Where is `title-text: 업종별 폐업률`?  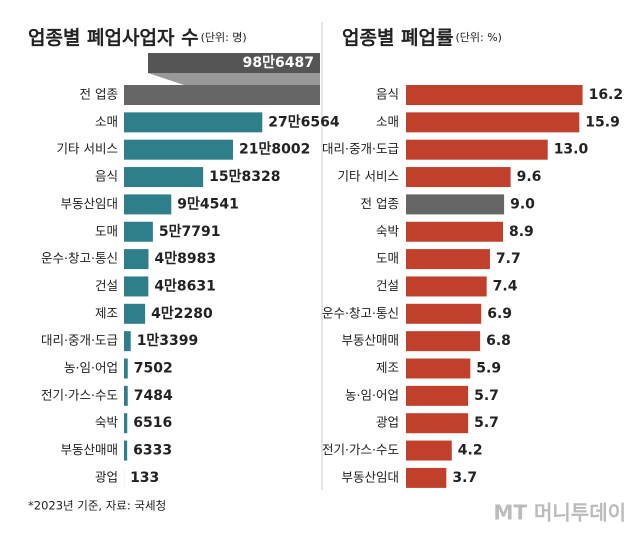
title-text: 업종별 폐업률 is located at coordinates (398, 38).